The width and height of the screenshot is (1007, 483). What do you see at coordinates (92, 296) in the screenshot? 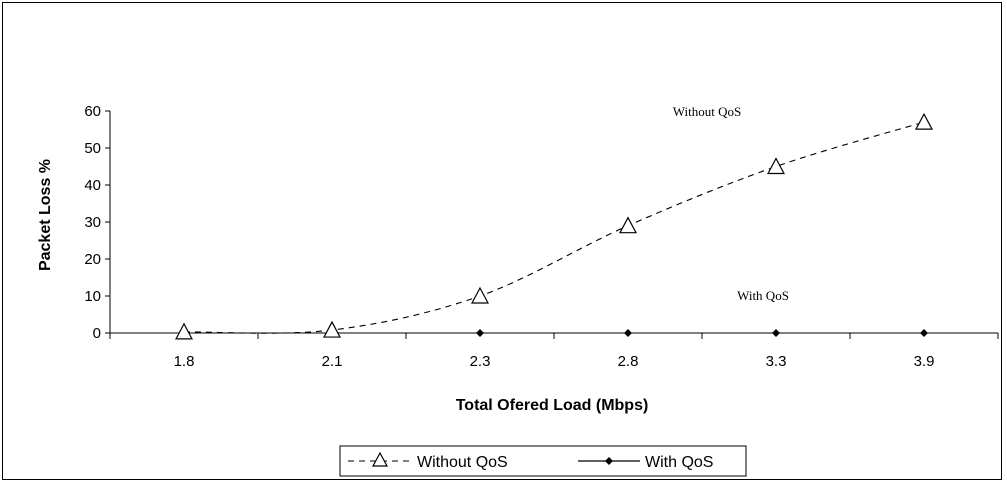
I see `y-tick-label: 10` at bounding box center [92, 296].